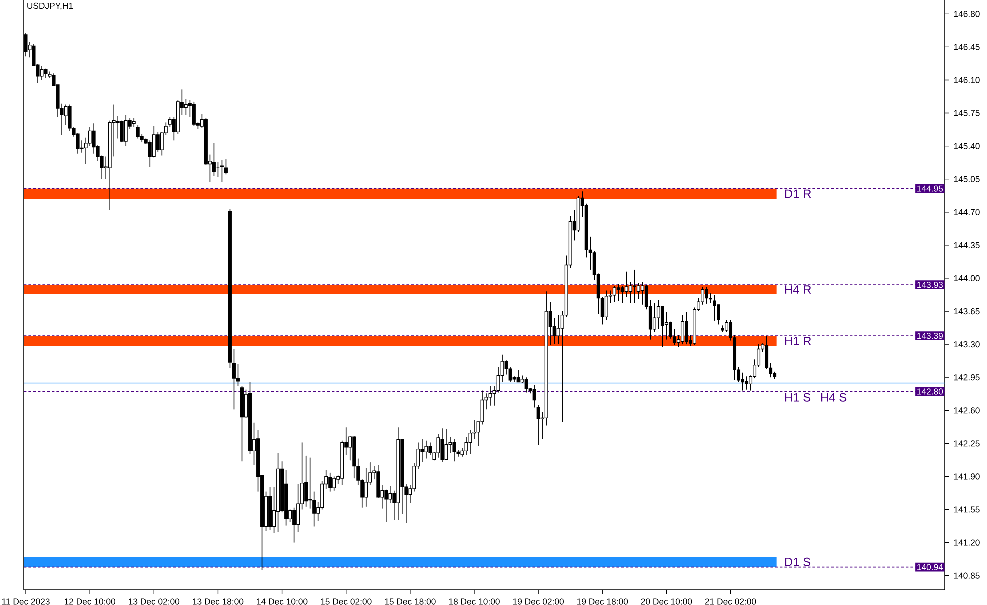 The height and width of the screenshot is (605, 987). I want to click on y-tick-label: 146.45, so click(967, 47).